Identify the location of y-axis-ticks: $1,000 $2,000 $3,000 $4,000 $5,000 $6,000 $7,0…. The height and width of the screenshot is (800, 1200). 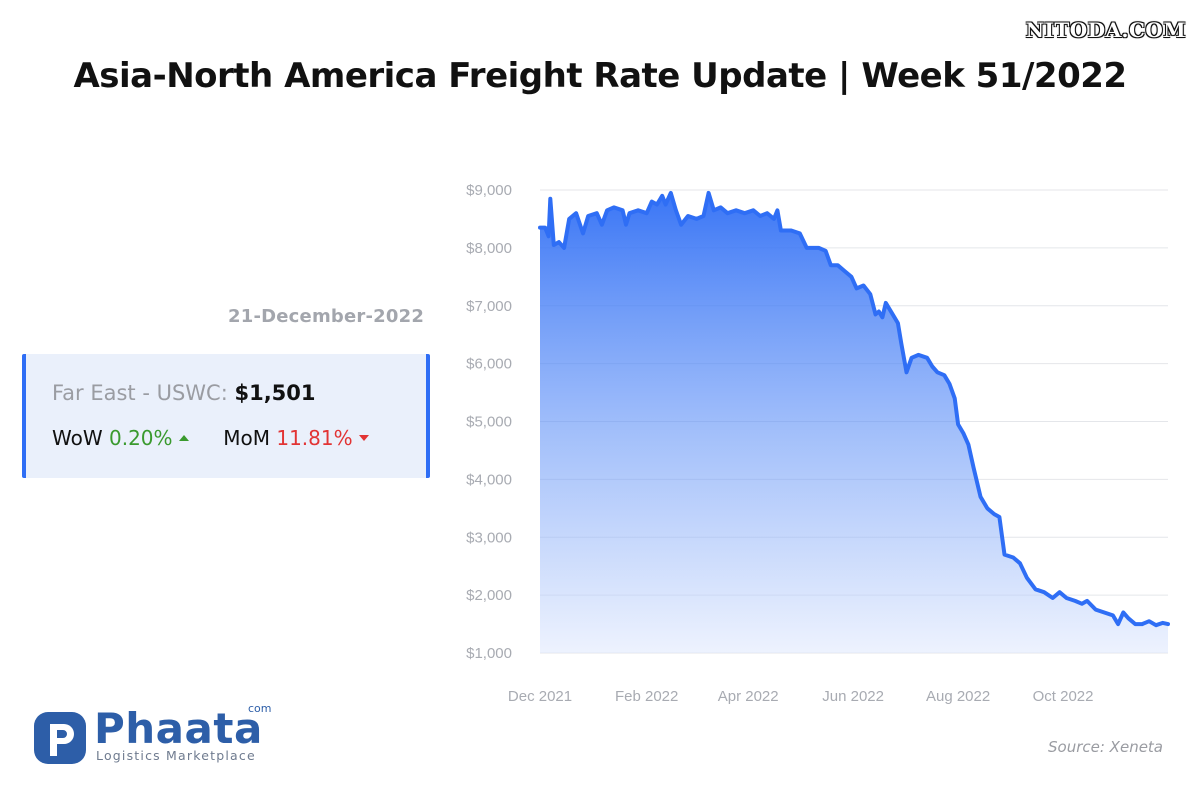
(489, 422).